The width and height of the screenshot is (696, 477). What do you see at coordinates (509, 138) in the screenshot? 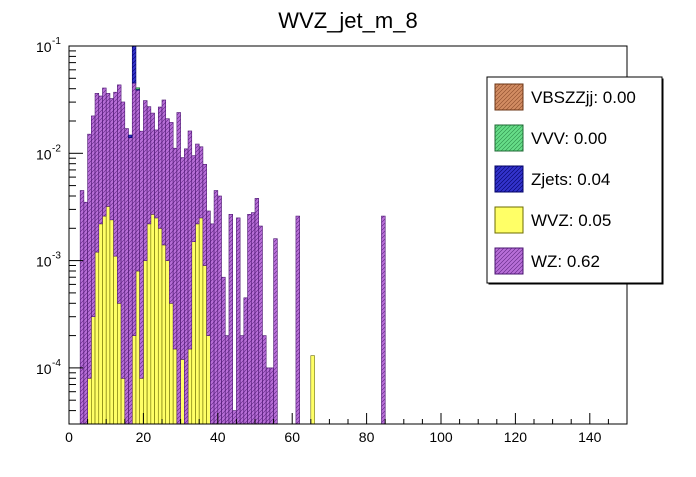
I see `legend-swatch-vvv` at bounding box center [509, 138].